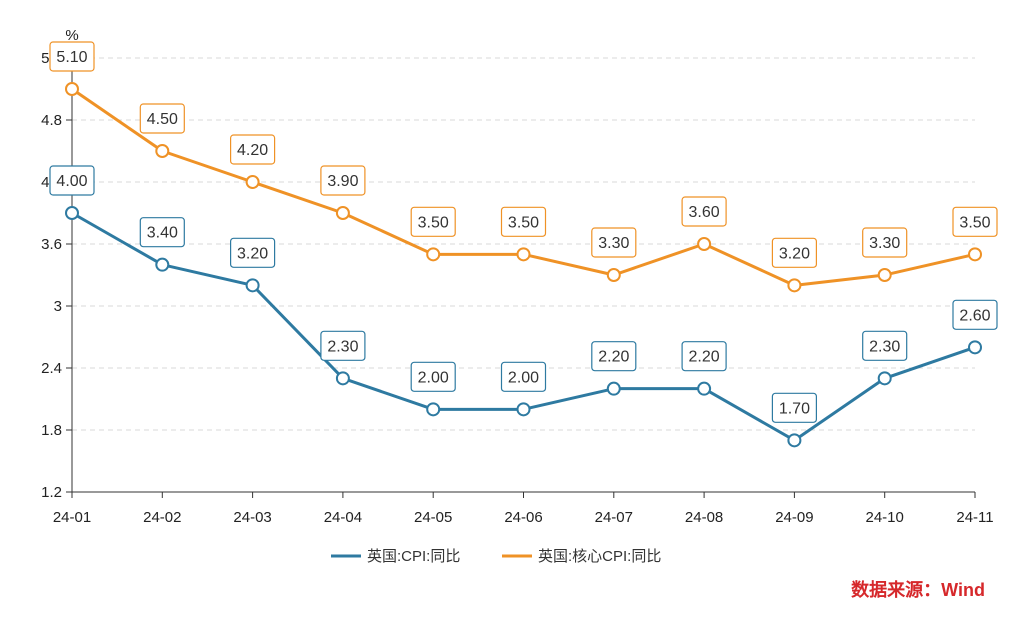 The image size is (1024, 618). I want to click on data-label: 5.10, so click(71, 57).